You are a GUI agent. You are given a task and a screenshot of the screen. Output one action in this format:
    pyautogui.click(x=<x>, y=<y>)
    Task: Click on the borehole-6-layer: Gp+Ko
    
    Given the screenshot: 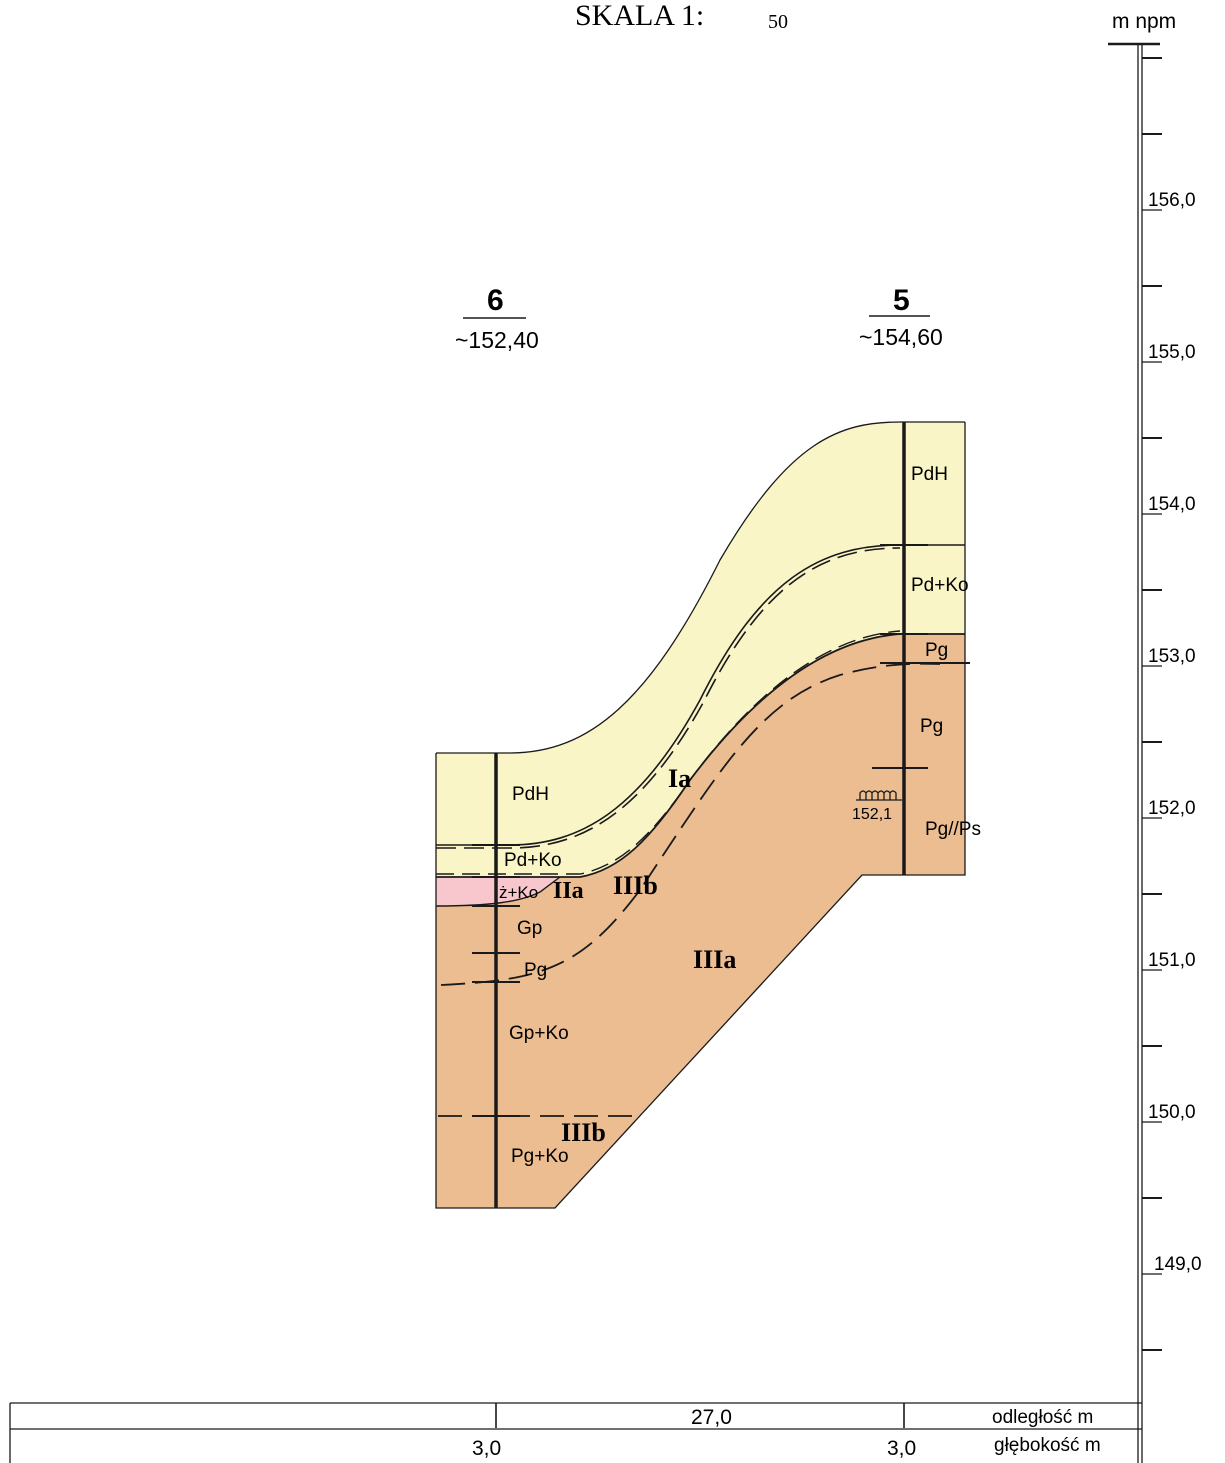 What is the action you would take?
    pyautogui.click(x=539, y=1033)
    